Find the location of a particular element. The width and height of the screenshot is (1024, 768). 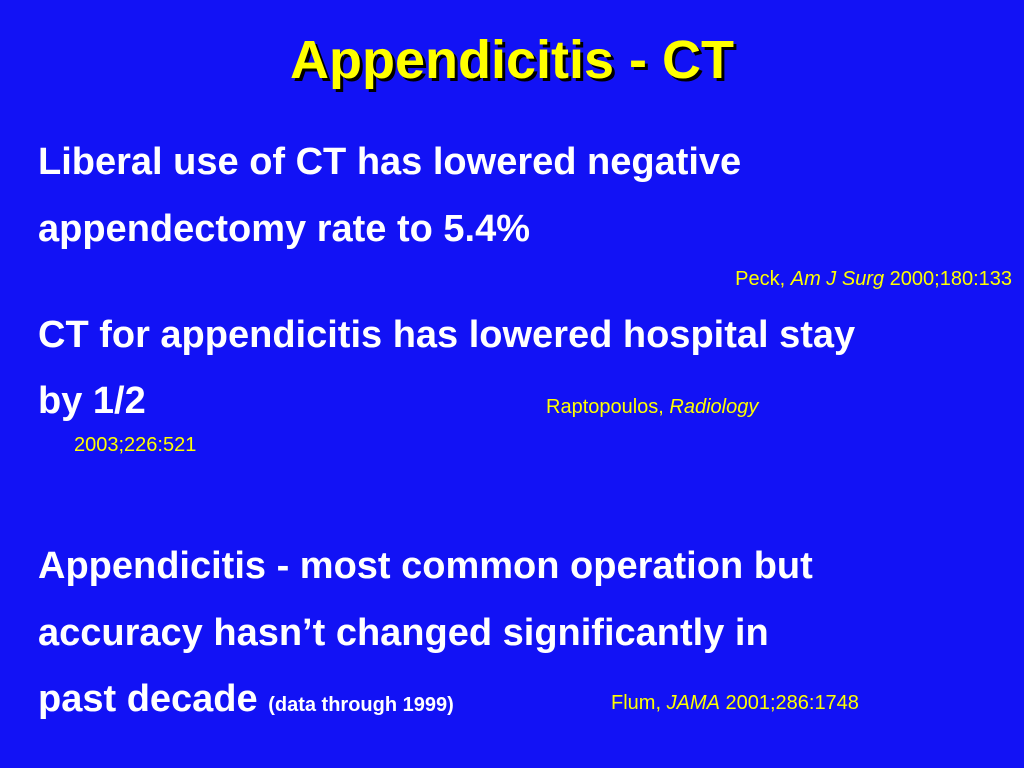

citation-raptopoulos-author: Raptopoulos, is located at coordinates (608, 407).